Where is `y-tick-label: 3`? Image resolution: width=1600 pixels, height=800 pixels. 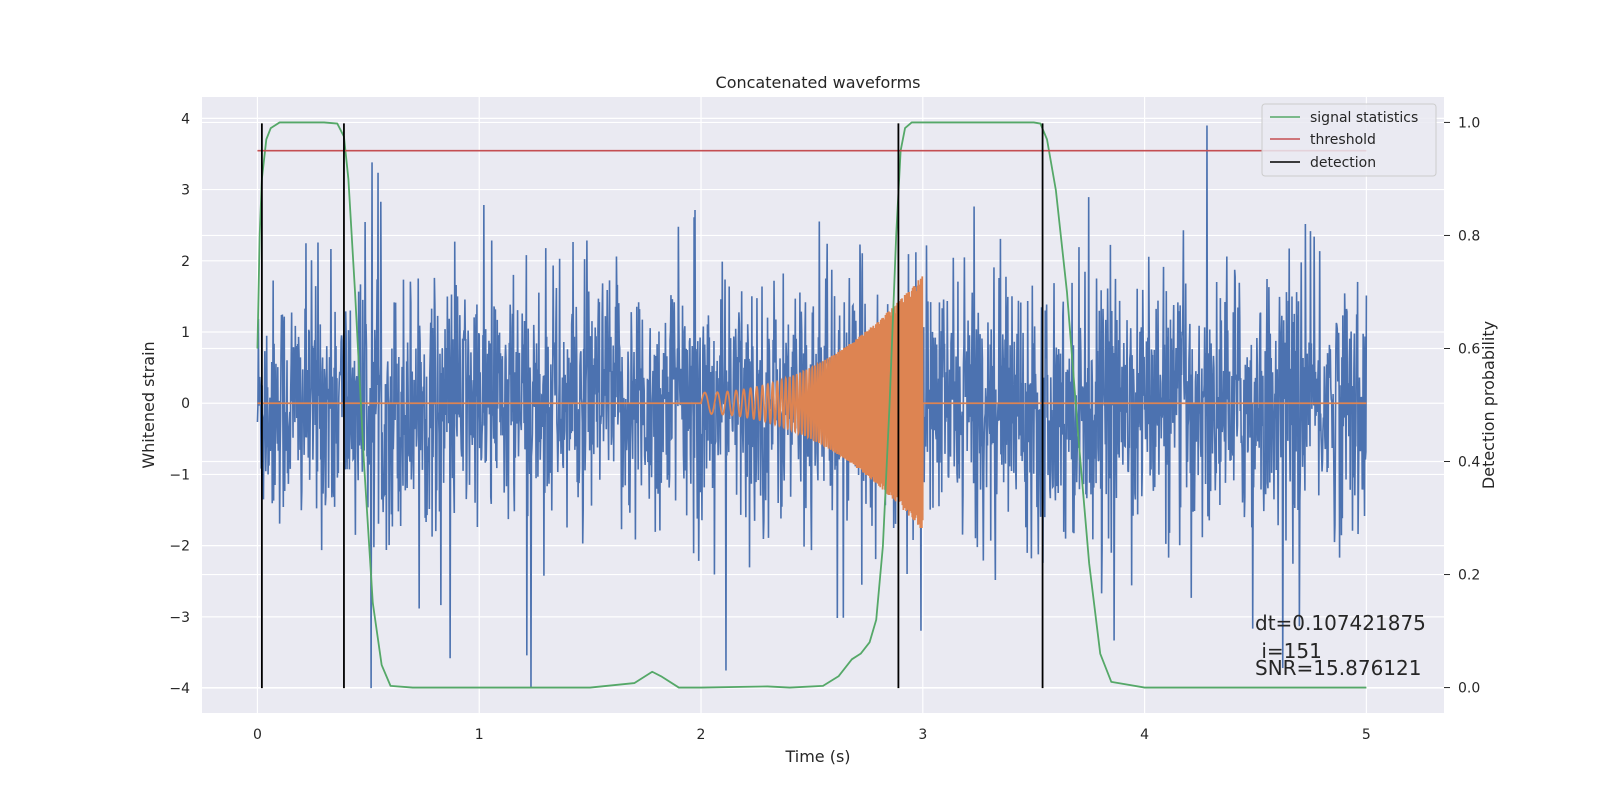
y-tick-label: 3 is located at coordinates (185, 191).